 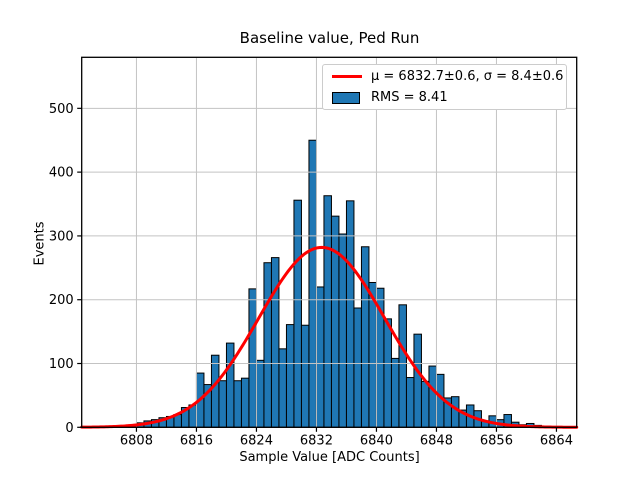 I want to click on chart-title: Baseline value, Ped Run, so click(x=329, y=38).